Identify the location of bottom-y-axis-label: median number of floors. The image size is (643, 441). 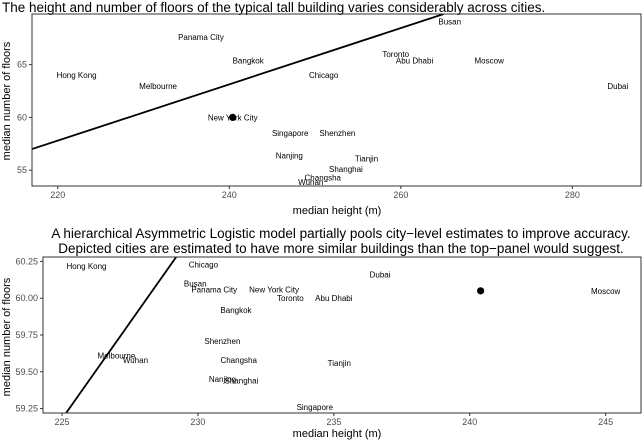
(7, 336).